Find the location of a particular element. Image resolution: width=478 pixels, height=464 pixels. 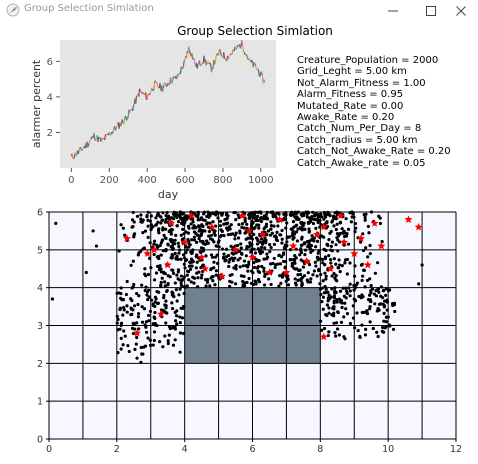

window-title-bar: Group Selection Simlation is located at coordinates (239, 11).